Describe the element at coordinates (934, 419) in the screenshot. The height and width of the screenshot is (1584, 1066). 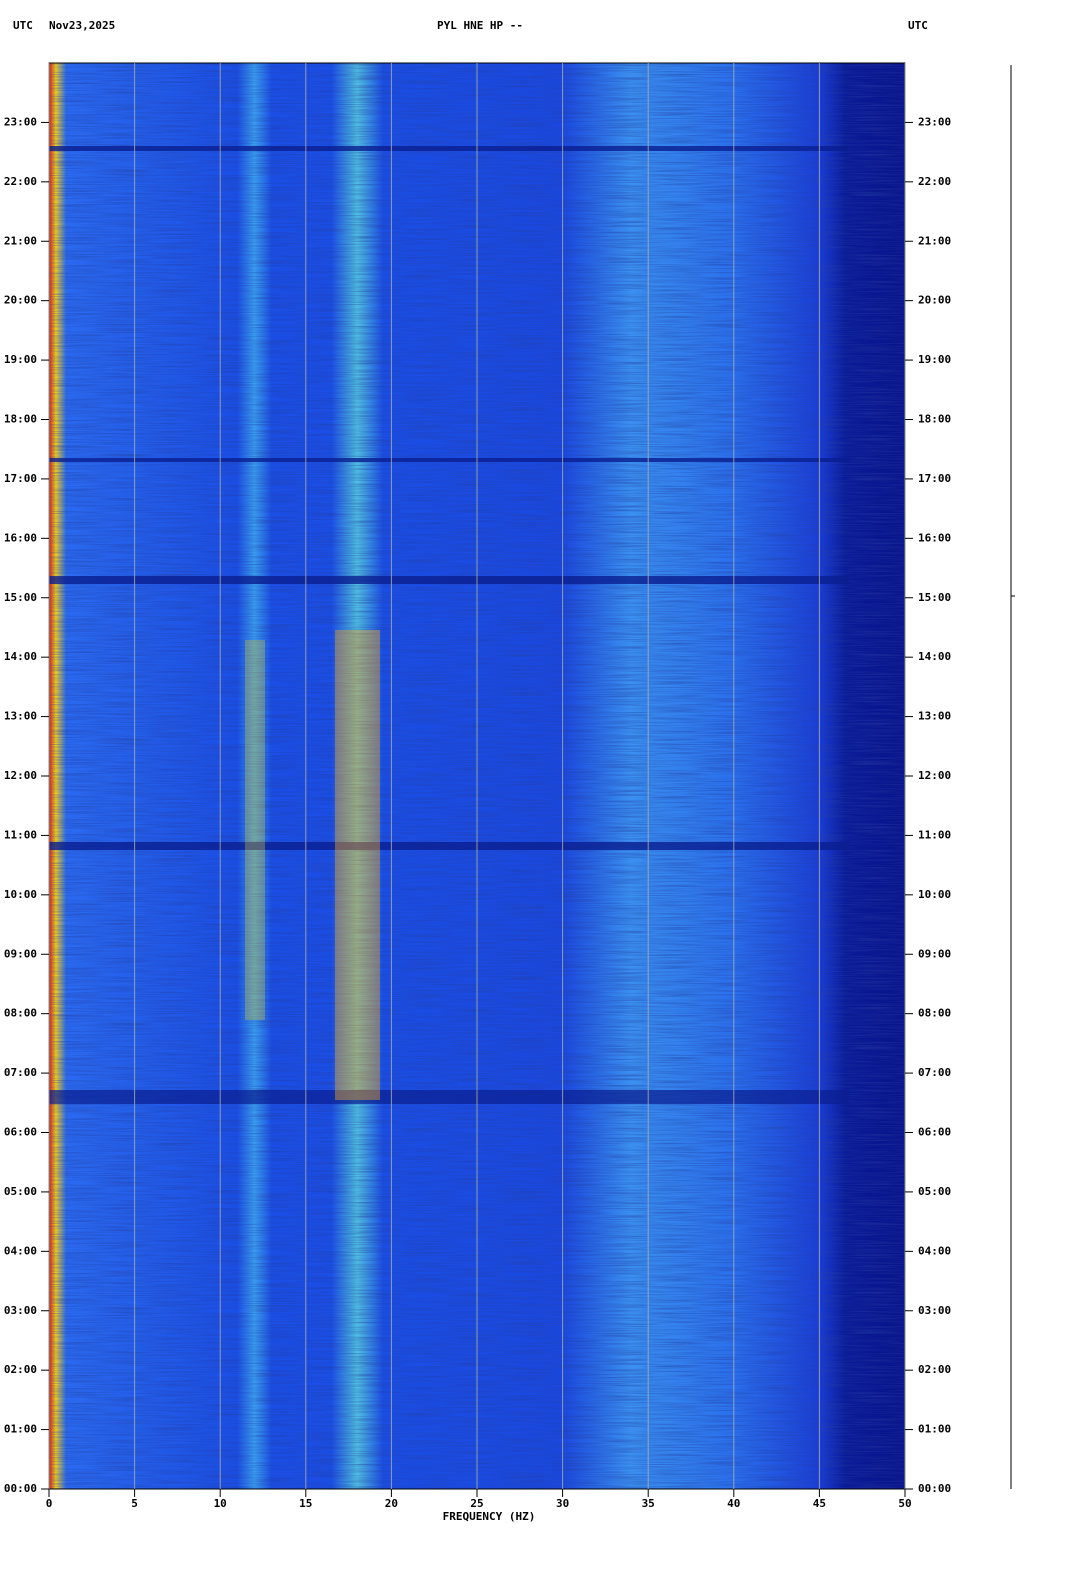
I see `y-tick-label-right: 18:00` at that location.